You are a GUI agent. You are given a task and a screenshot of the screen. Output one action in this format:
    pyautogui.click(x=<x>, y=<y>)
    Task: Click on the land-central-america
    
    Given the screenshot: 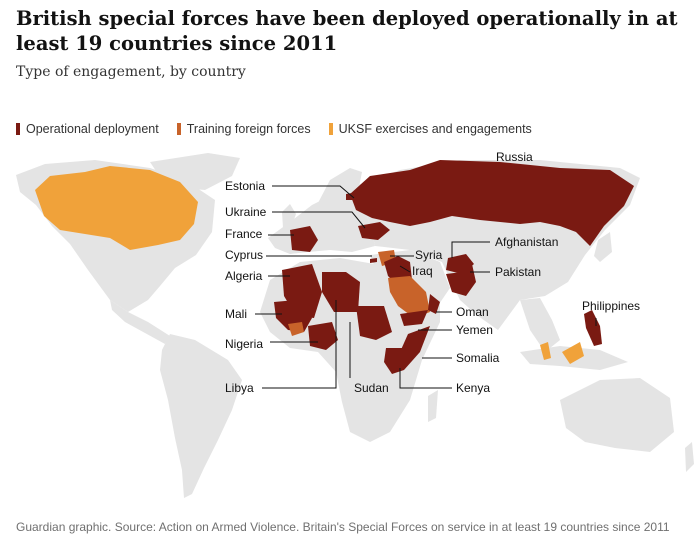 What is the action you would take?
    pyautogui.click(x=140, y=322)
    